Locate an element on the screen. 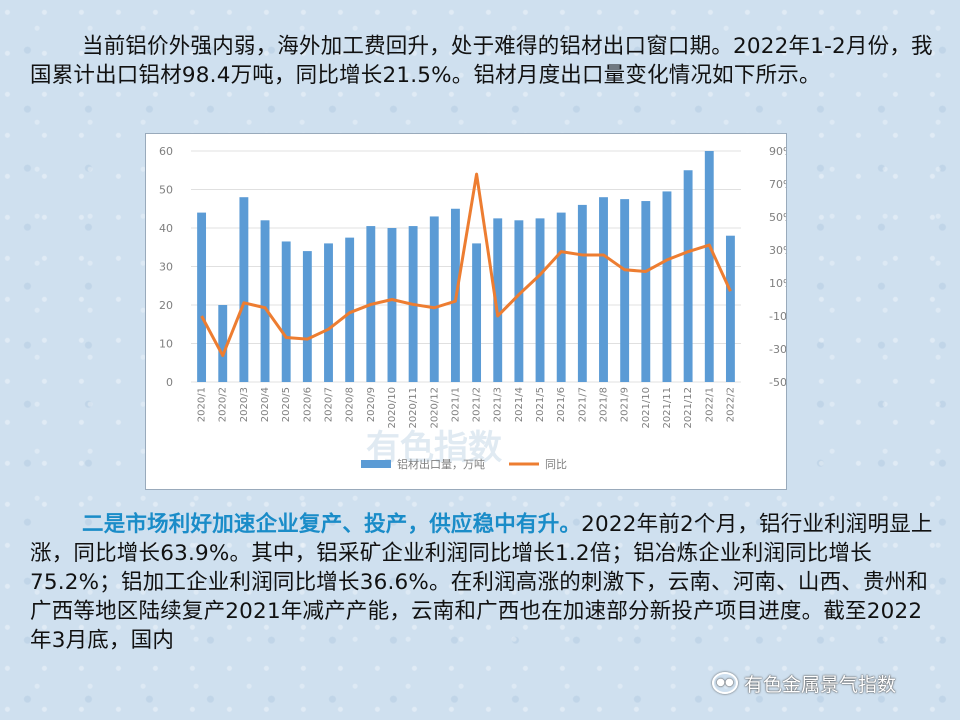 The width and height of the screenshot is (960, 720). left-axis-labels: 0 10 20 30 40 50 60 is located at coordinates (166, 267).